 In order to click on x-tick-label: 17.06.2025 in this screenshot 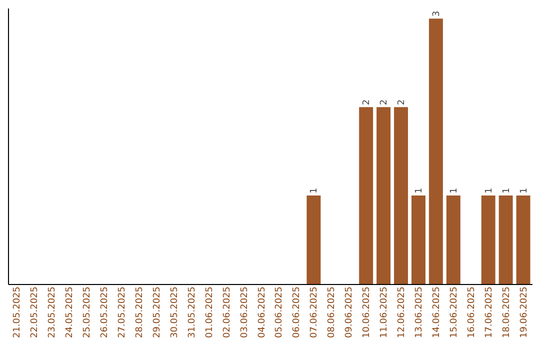, I will do `click(489, 312)`.